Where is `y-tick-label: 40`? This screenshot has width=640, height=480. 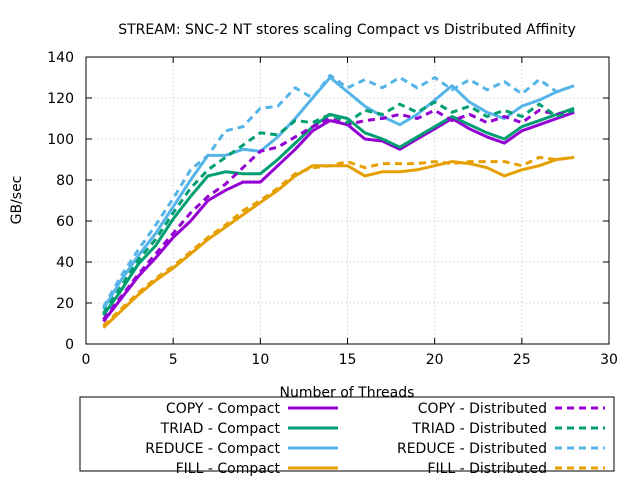 y-tick-label: 40 is located at coordinates (65, 263).